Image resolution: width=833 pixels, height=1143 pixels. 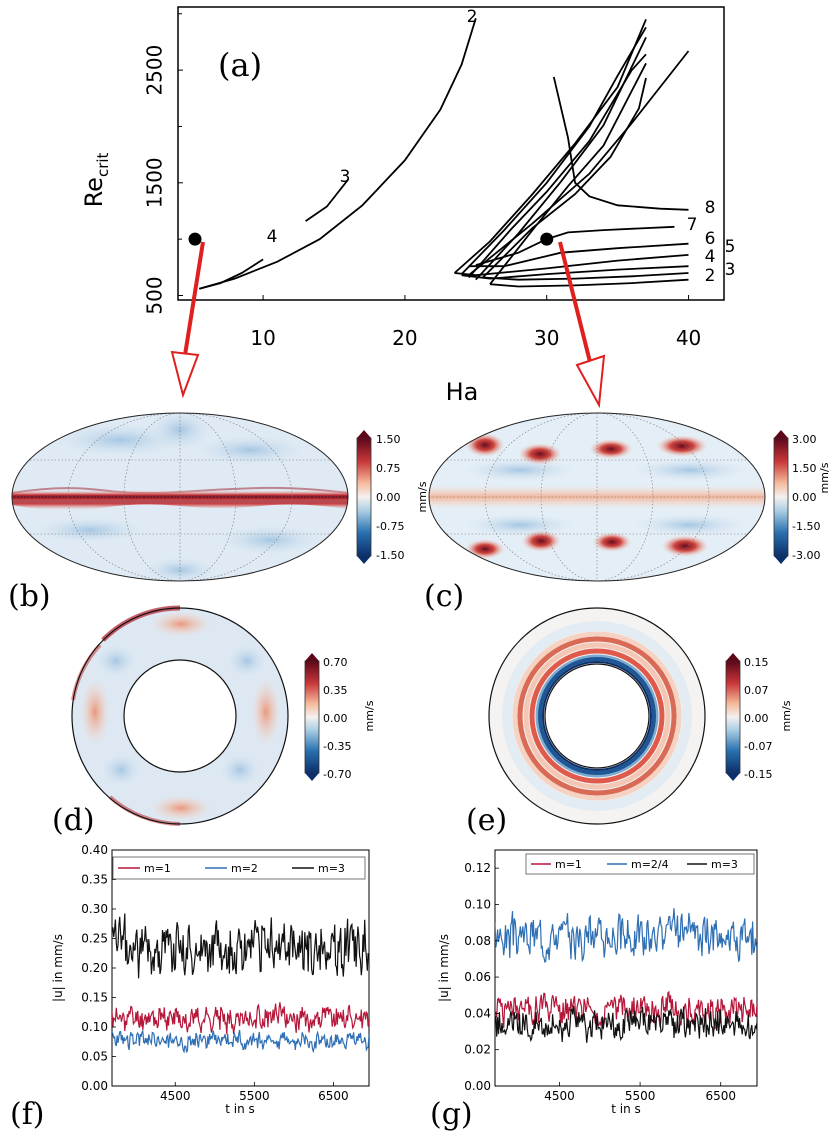 What do you see at coordinates (710, 257) in the screenshot?
I see `curve-label: 4` at bounding box center [710, 257].